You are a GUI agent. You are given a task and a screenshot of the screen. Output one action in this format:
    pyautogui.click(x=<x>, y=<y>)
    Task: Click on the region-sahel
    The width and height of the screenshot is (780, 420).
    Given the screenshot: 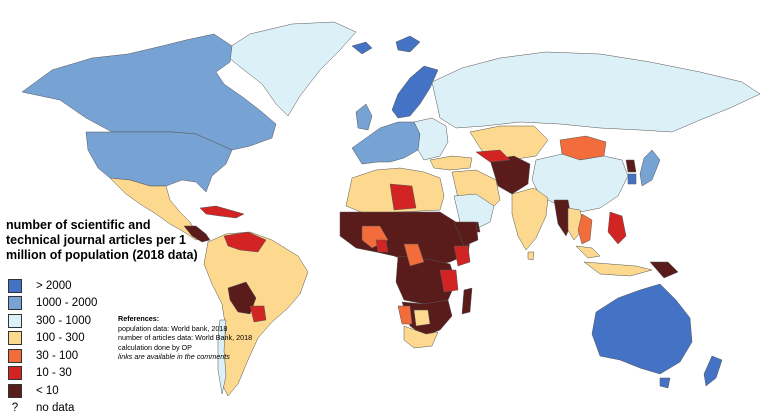 What is the action you would take?
    pyautogui.click(x=405, y=239)
    